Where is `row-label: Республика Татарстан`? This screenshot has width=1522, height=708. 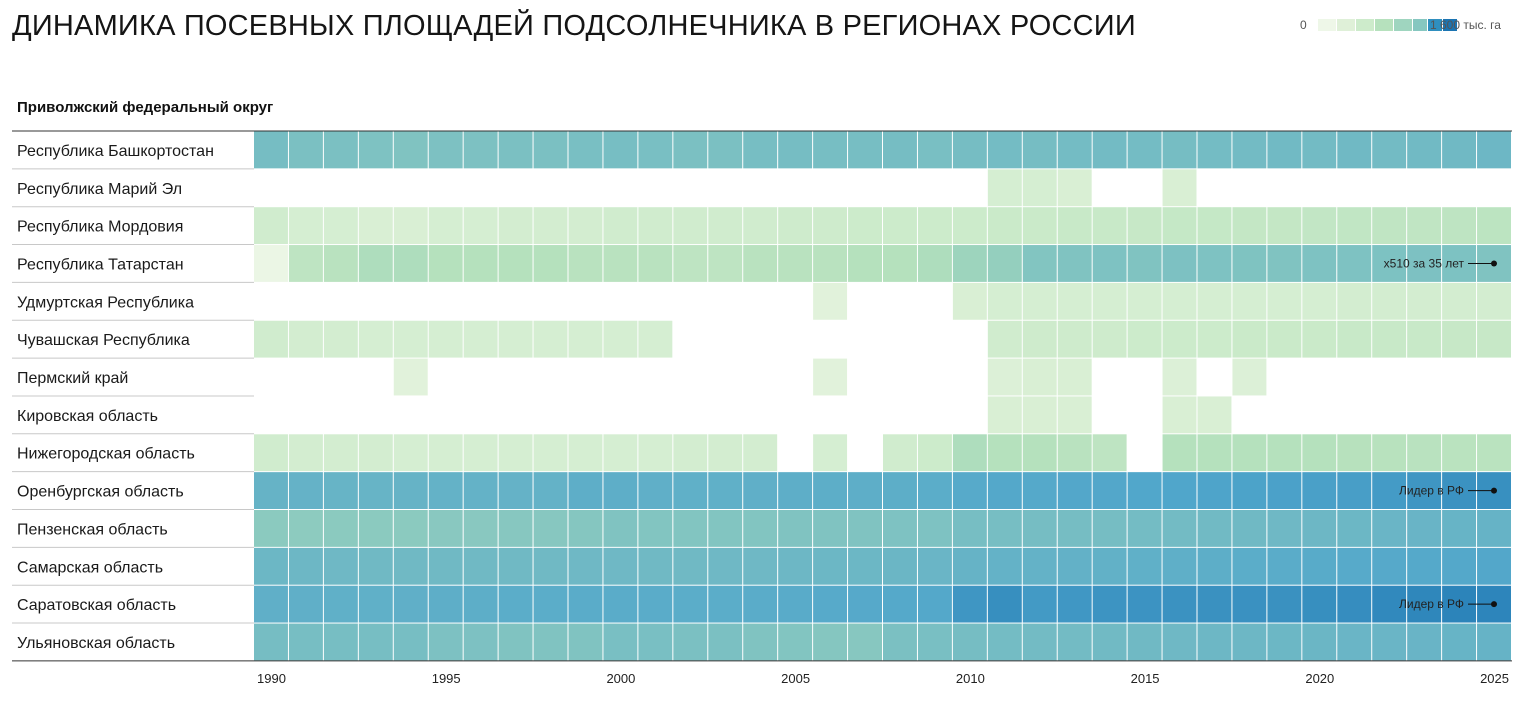
row-label: Республика Татарстан is located at coordinates (100, 264).